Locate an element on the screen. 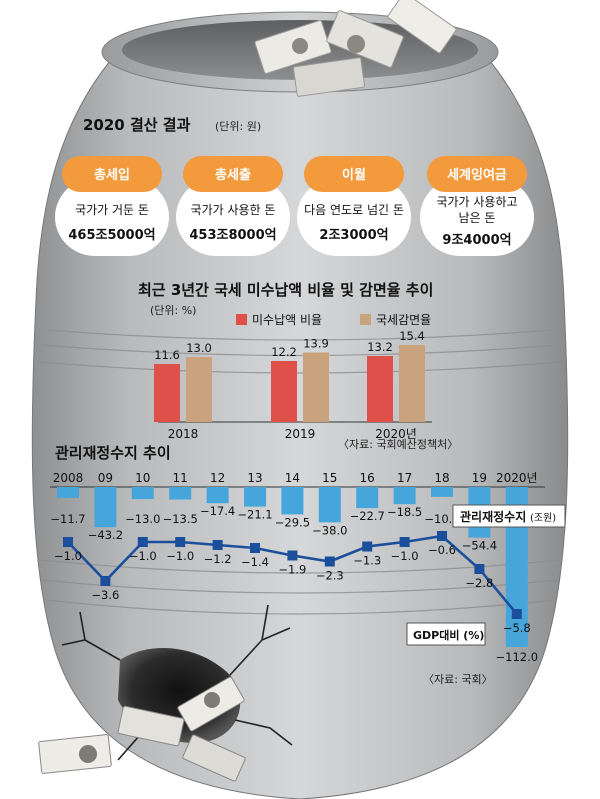 The width and height of the screenshot is (600, 799). section1-unit: (단위: 원) is located at coordinates (238, 126).